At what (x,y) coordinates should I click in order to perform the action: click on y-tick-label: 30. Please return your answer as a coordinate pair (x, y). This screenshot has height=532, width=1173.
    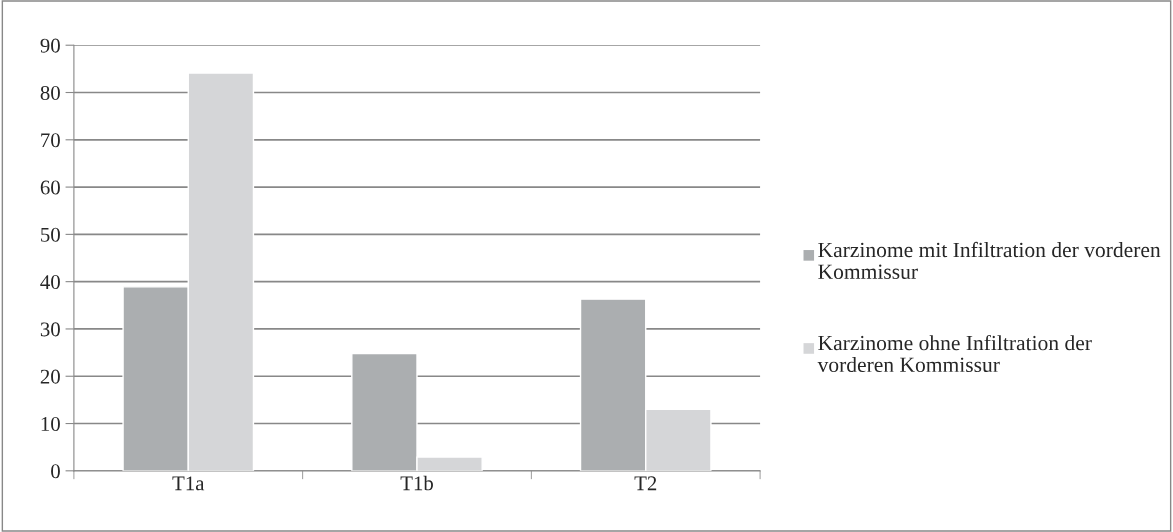
    Looking at the image, I should click on (50, 329).